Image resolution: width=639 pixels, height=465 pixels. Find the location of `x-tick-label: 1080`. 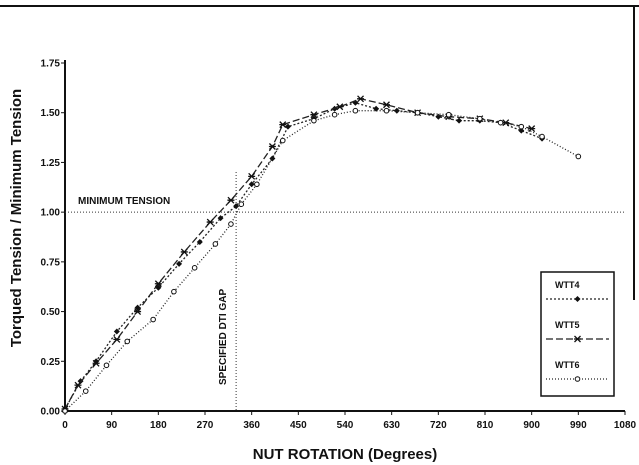

x-tick-label: 1080 is located at coordinates (625, 425).